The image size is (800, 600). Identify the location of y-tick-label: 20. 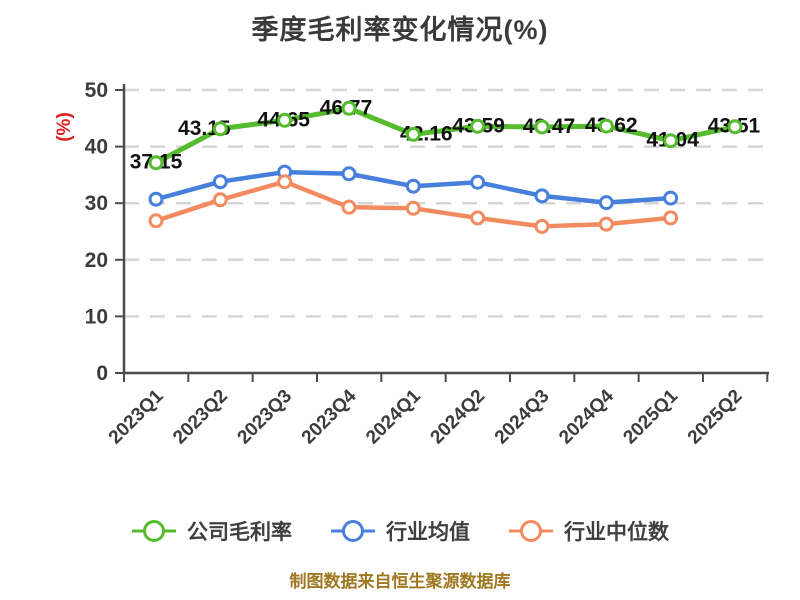
(96, 260).